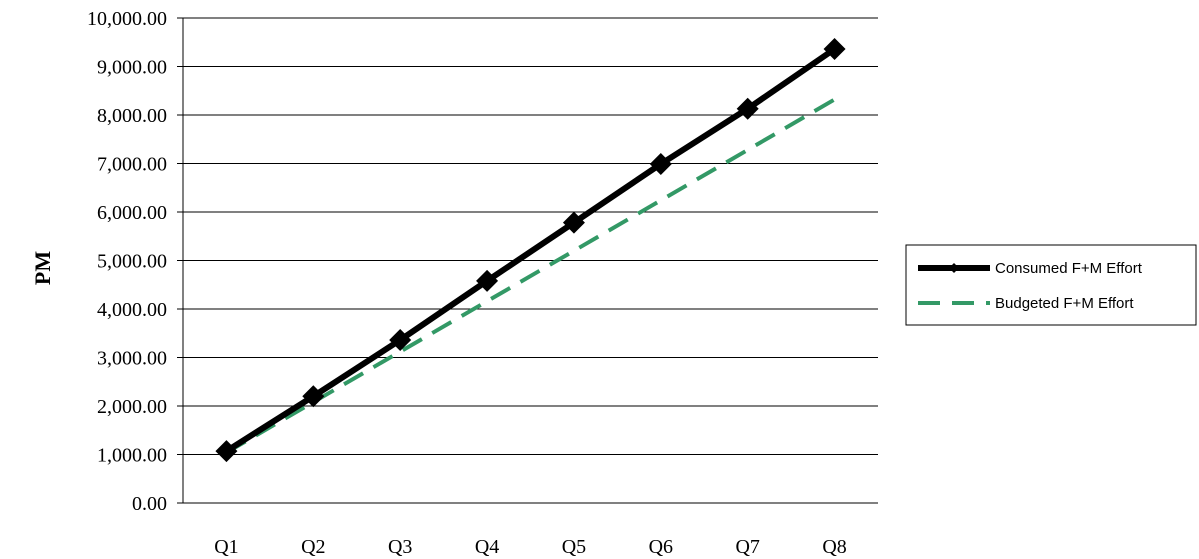 The height and width of the screenshot is (559, 1199). I want to click on y-tick-label: 9,000.00, so click(132, 68).